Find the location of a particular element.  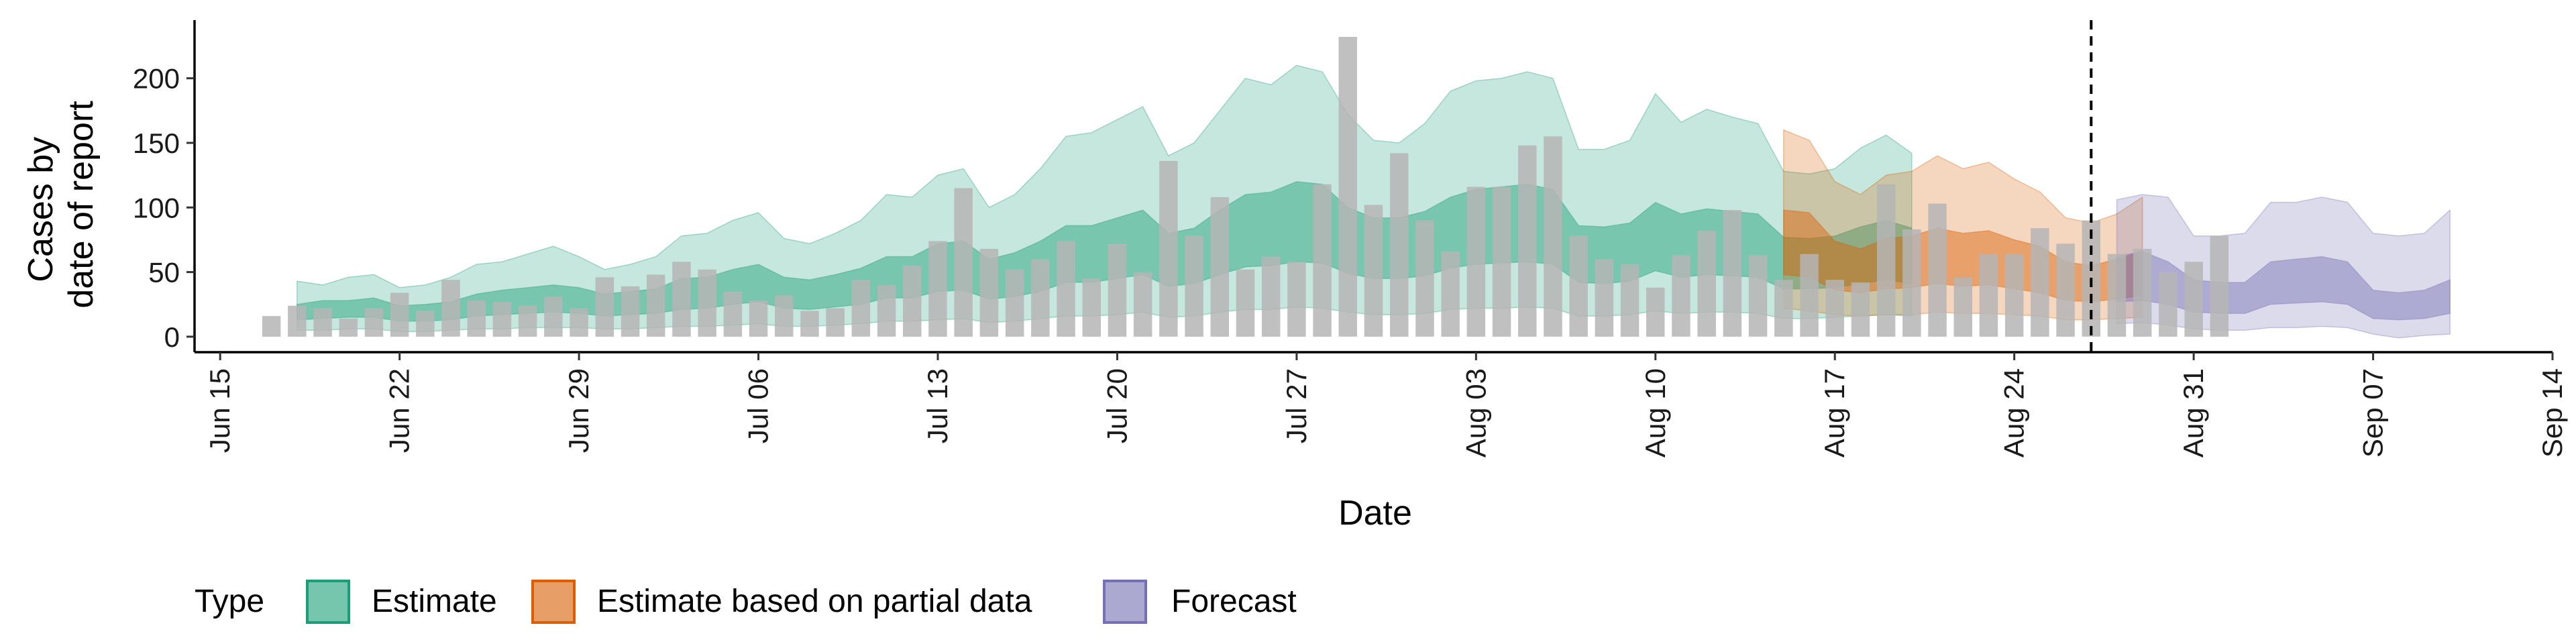

x-tick-label: Jul 13 is located at coordinates (937, 405).